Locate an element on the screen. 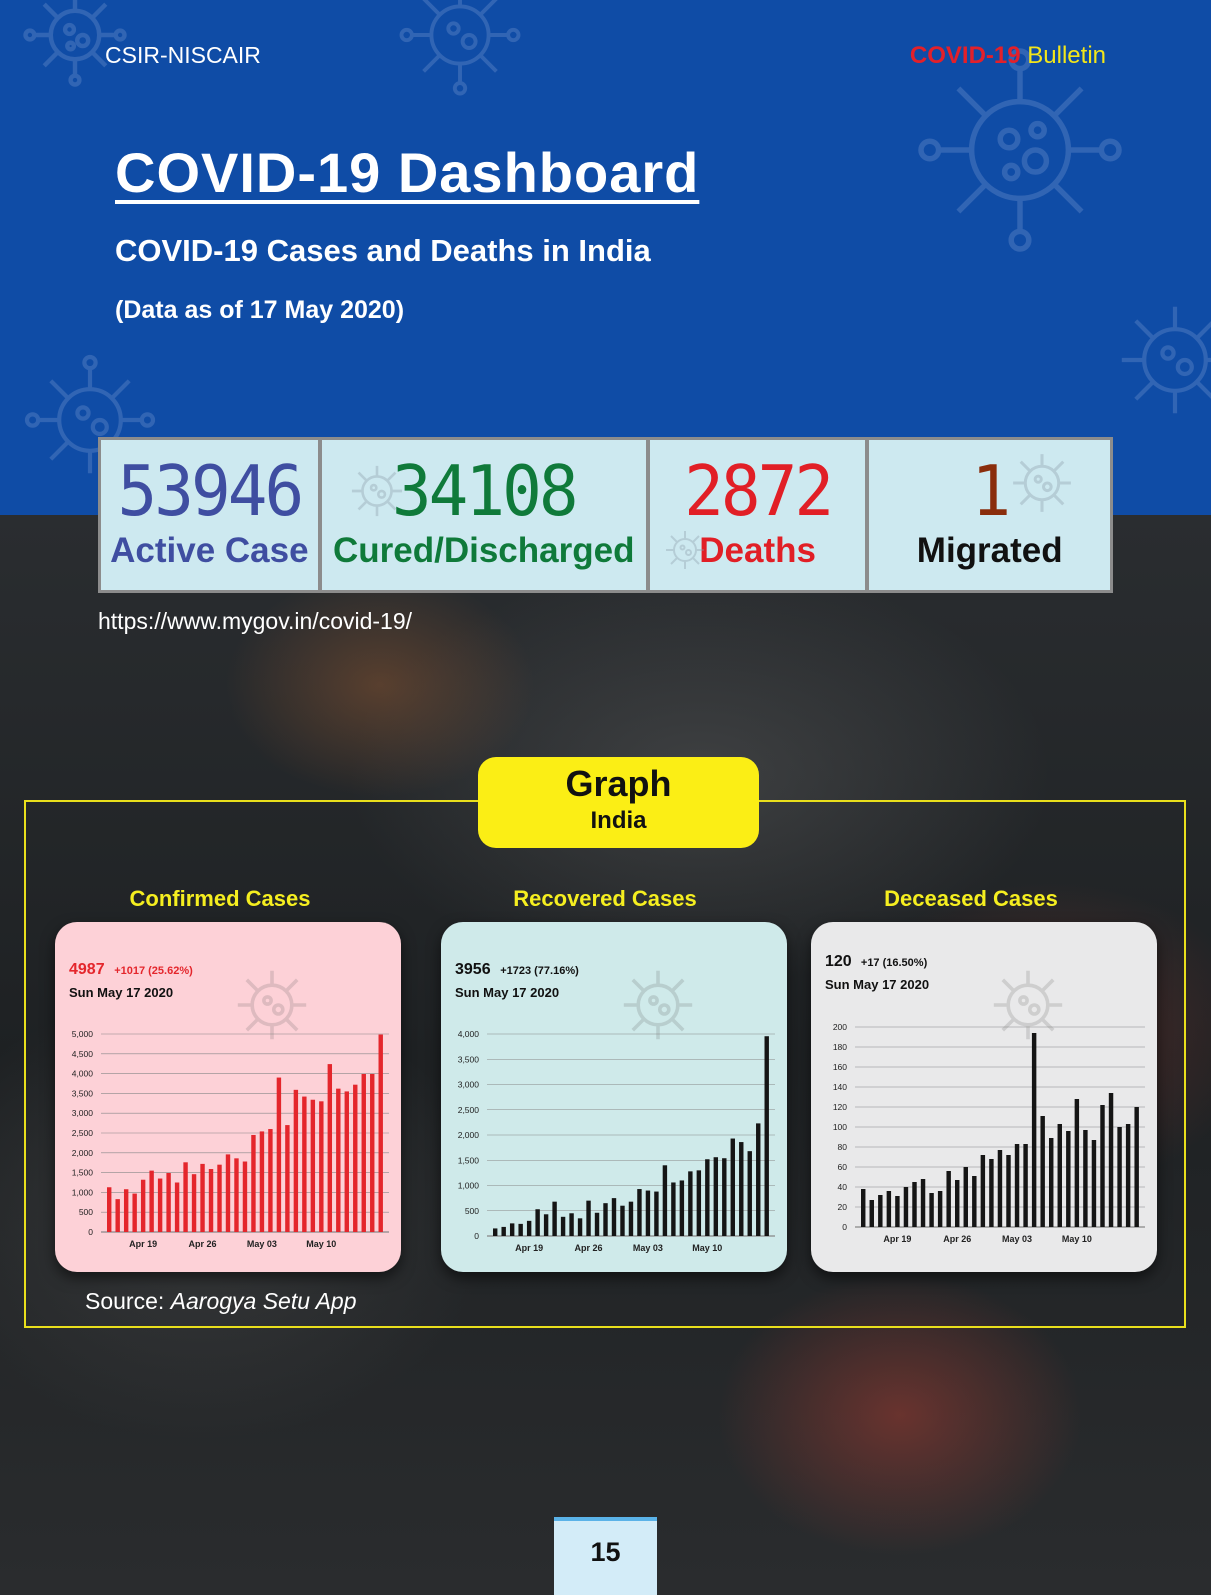  org-name: CSIR-NISCAIR is located at coordinates (183, 55).